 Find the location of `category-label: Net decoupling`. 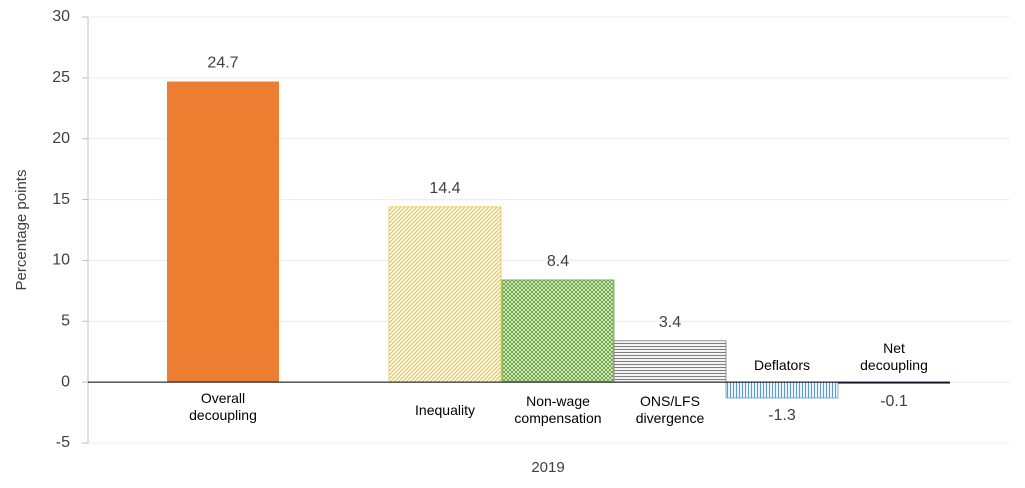

category-label: Net decoupling is located at coordinates (894, 357).